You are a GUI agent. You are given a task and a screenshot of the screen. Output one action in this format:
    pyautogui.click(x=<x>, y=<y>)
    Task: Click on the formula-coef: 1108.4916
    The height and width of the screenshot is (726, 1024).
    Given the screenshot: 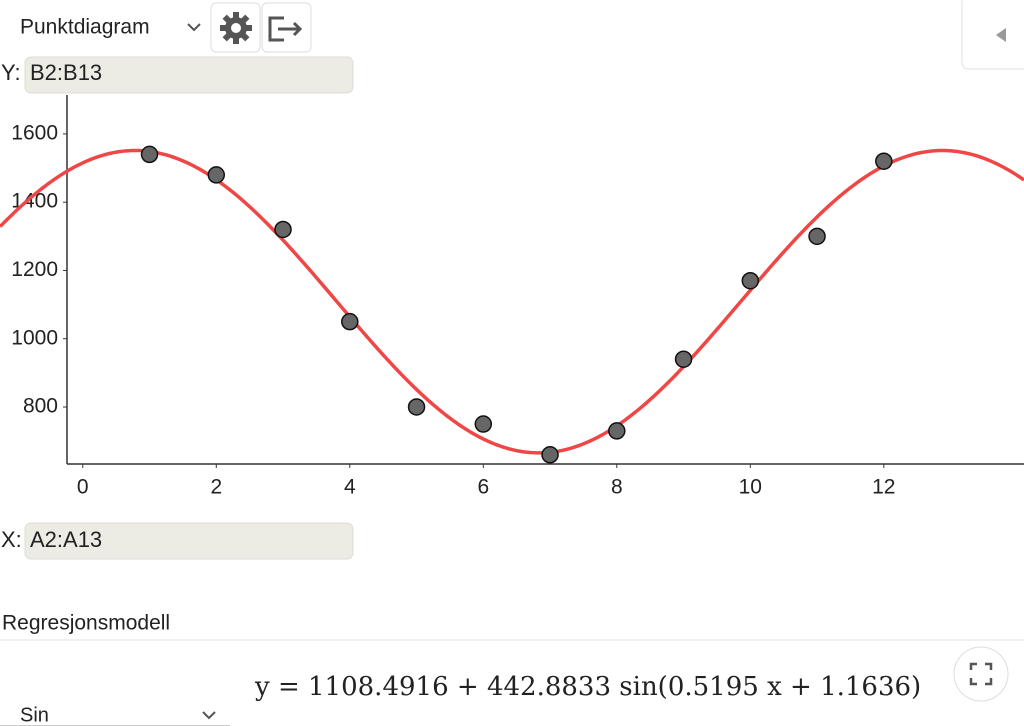 What is the action you would take?
    pyautogui.click(x=378, y=687)
    